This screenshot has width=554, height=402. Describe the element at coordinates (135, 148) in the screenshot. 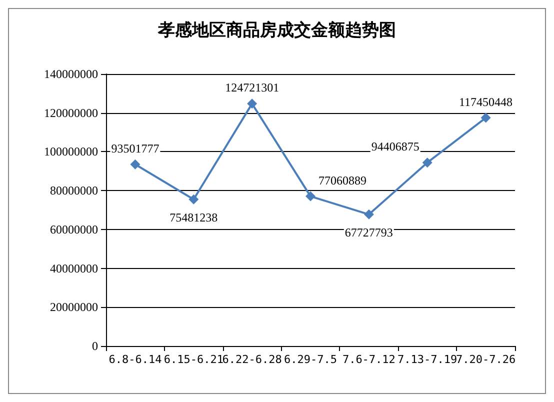

I see `data-label: 93501777` at that location.